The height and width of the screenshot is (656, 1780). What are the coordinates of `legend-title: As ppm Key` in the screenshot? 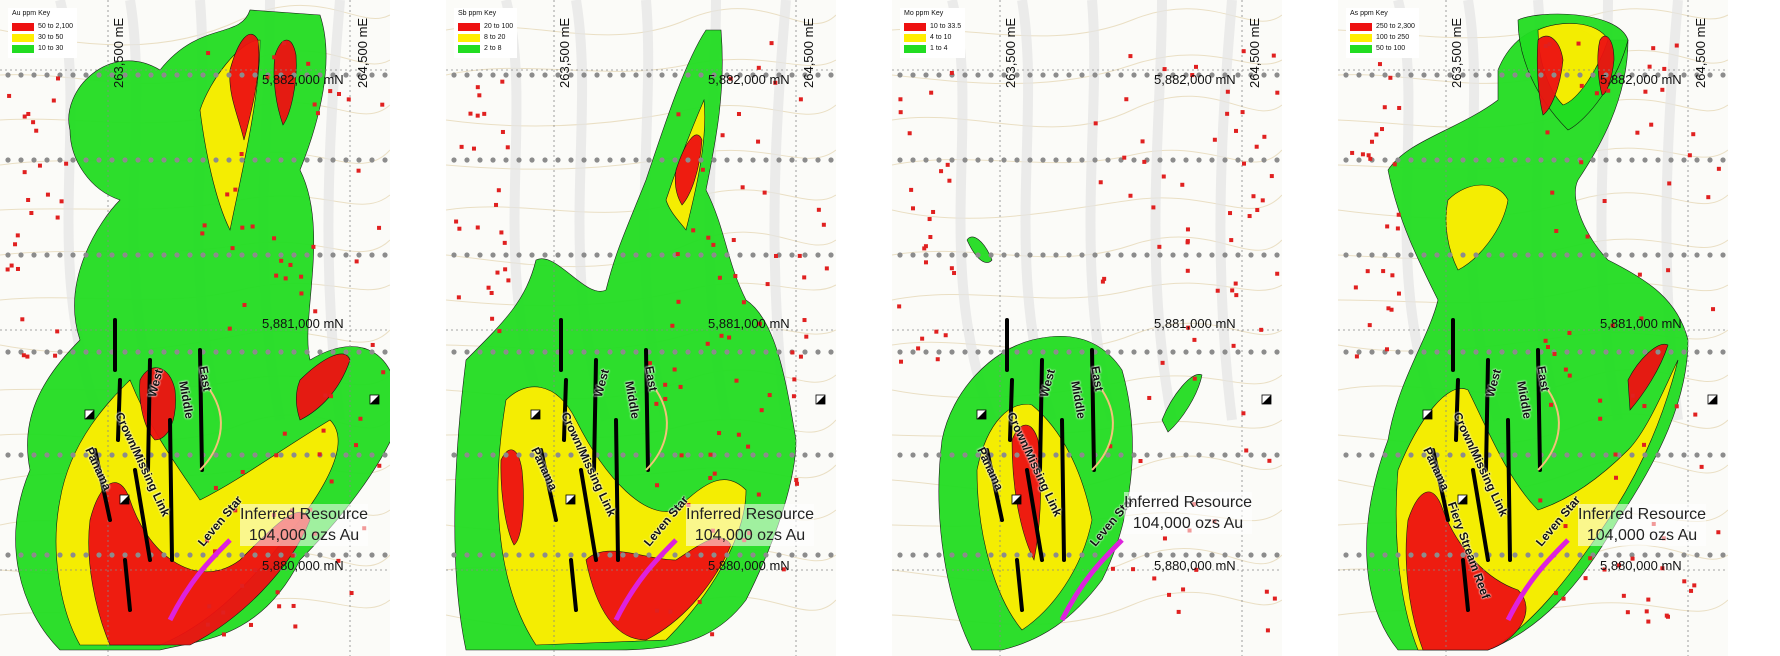 It's located at (1369, 13).